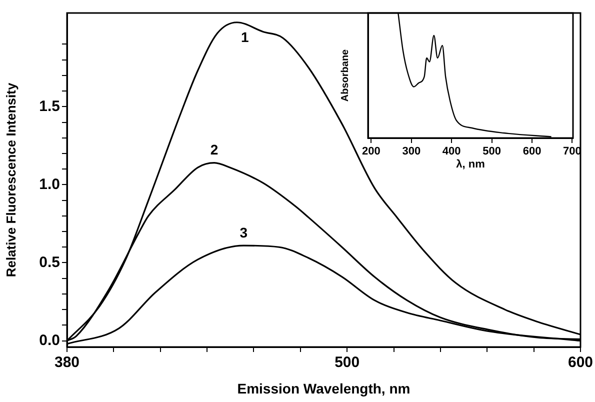 The image size is (595, 402). What do you see at coordinates (471, 164) in the screenshot?
I see `x-axis-title: λ, nm` at bounding box center [471, 164].